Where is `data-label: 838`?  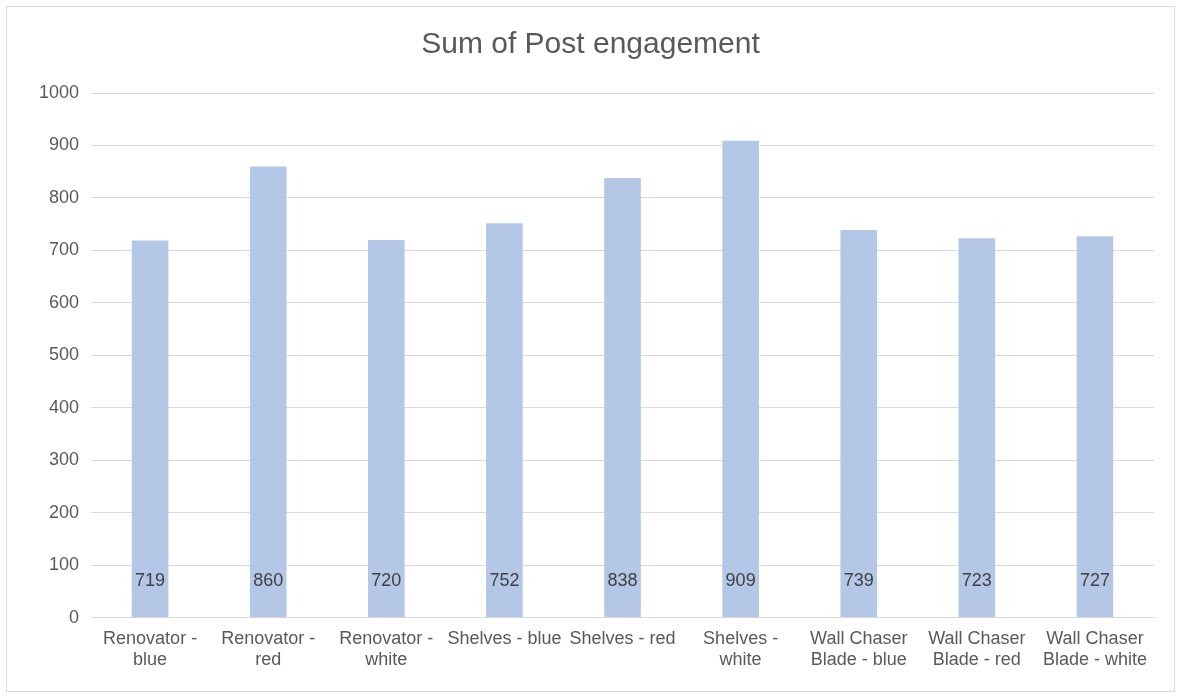
data-label: 838 is located at coordinates (622, 579).